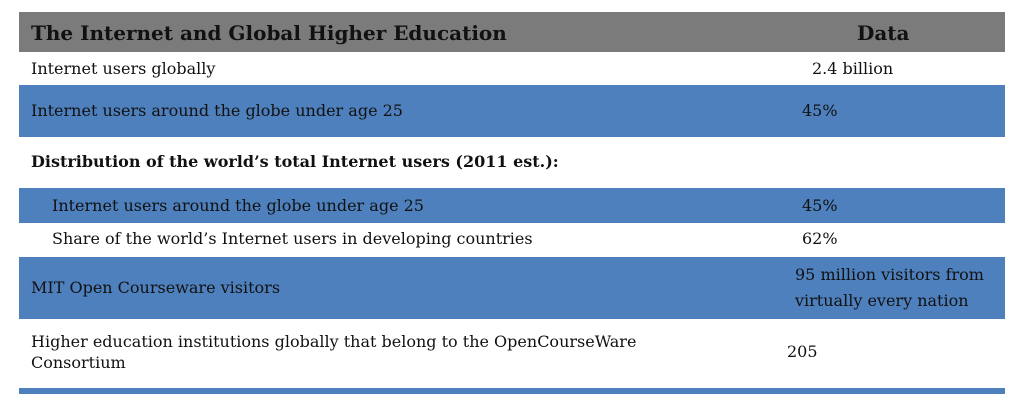  What do you see at coordinates (802, 351) in the screenshot?
I see `row-value: 205` at bounding box center [802, 351].